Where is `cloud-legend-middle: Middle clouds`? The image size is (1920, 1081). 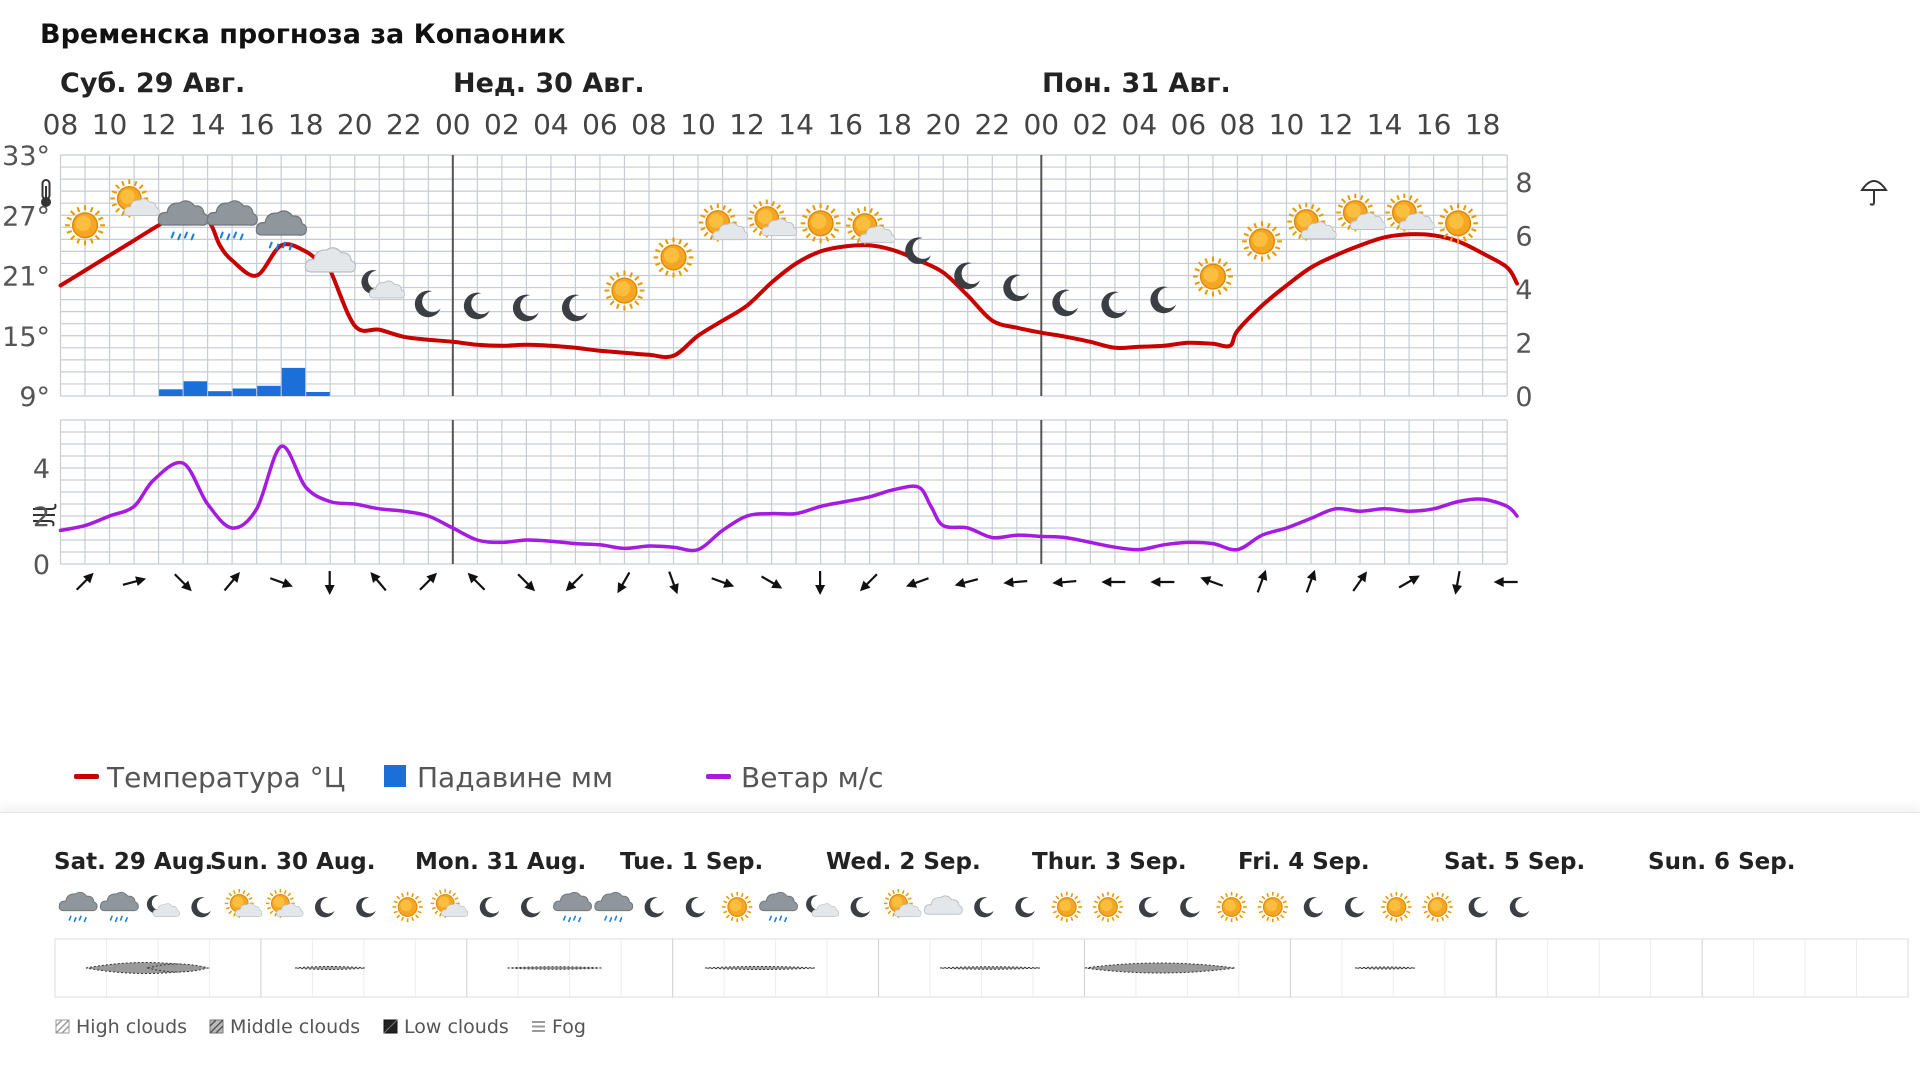
cloud-legend-middle: Middle clouds is located at coordinates (284, 1027).